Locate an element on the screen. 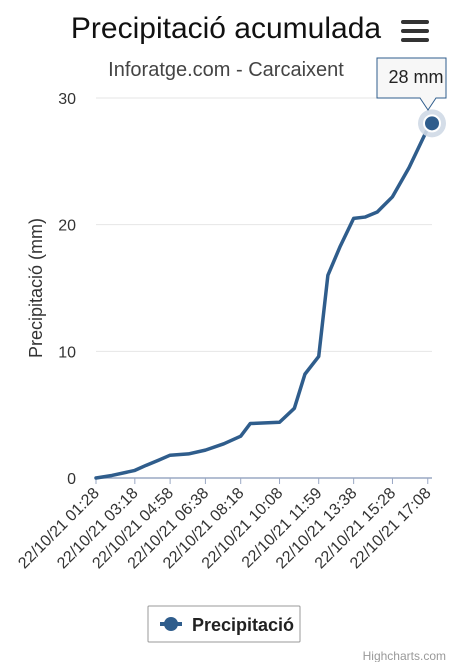  tooltip: 28 mm is located at coordinates (411, 84).